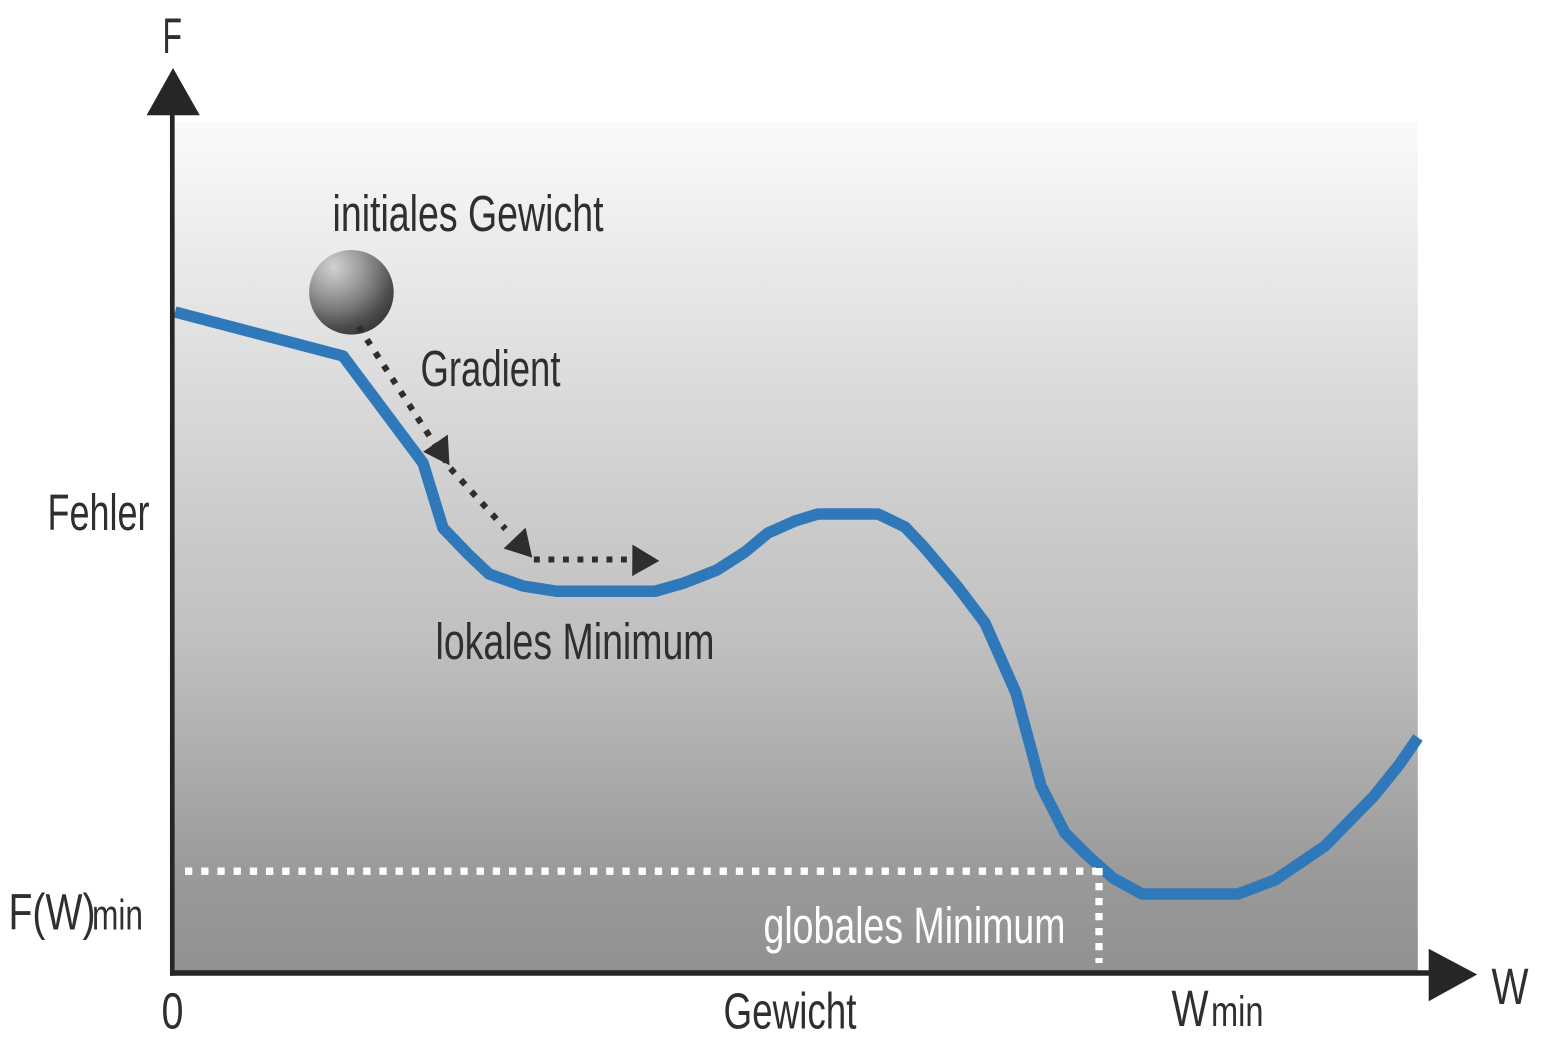  Describe the element at coordinates (468, 213) in the screenshot. I see `svg-text: initiales Gewicht` at that location.